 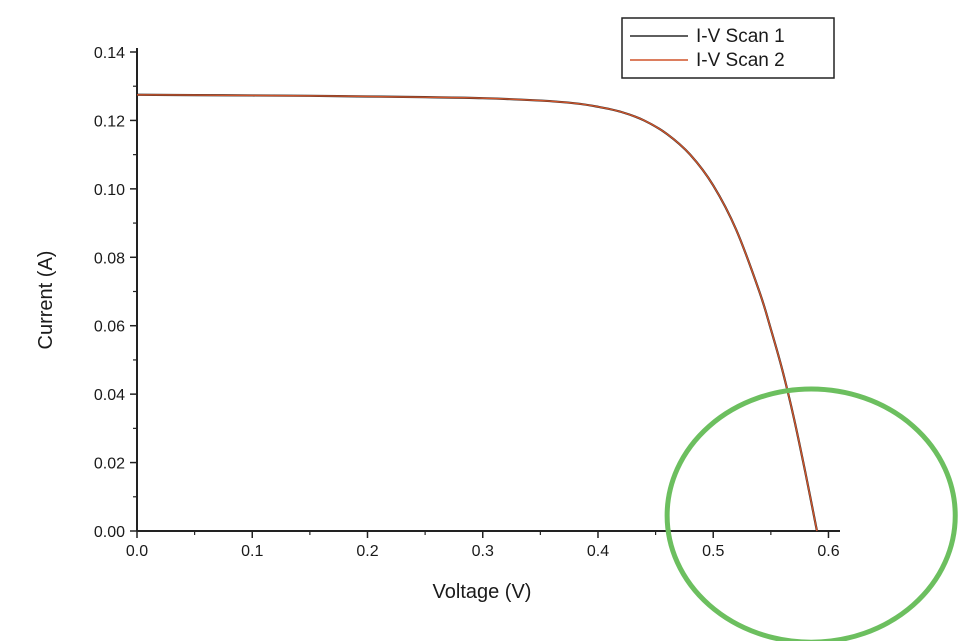 What do you see at coordinates (828, 551) in the screenshot?
I see `x-tick-label: 0.6` at bounding box center [828, 551].